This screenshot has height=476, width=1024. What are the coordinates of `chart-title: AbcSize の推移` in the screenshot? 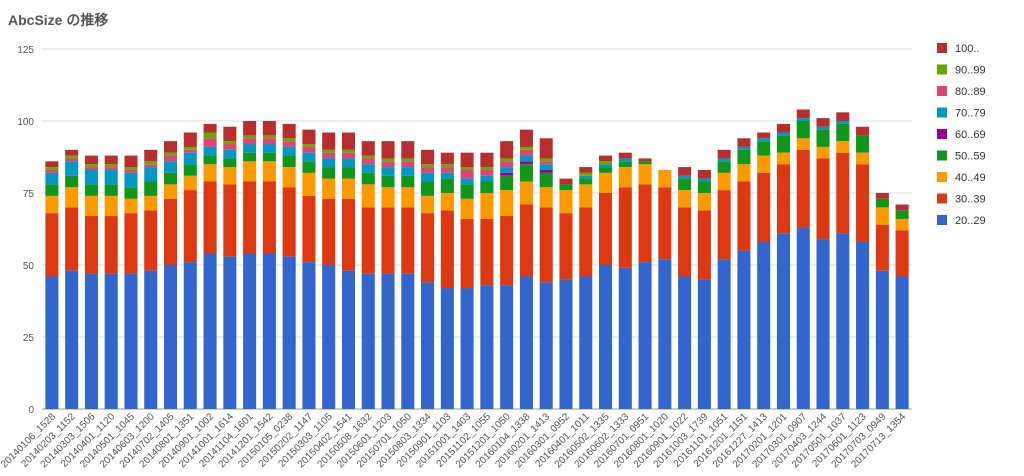 It's located at (58, 20).